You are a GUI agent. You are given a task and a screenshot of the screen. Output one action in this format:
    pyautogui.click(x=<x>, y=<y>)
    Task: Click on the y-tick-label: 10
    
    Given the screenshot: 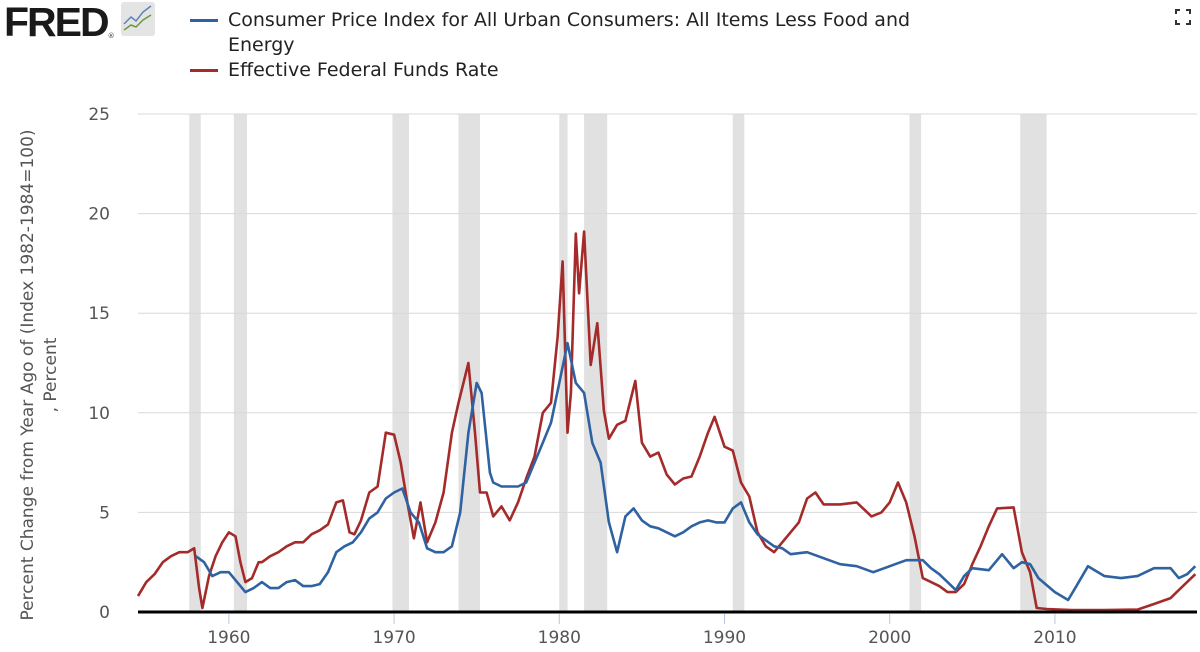 What is the action you would take?
    pyautogui.click(x=99, y=414)
    